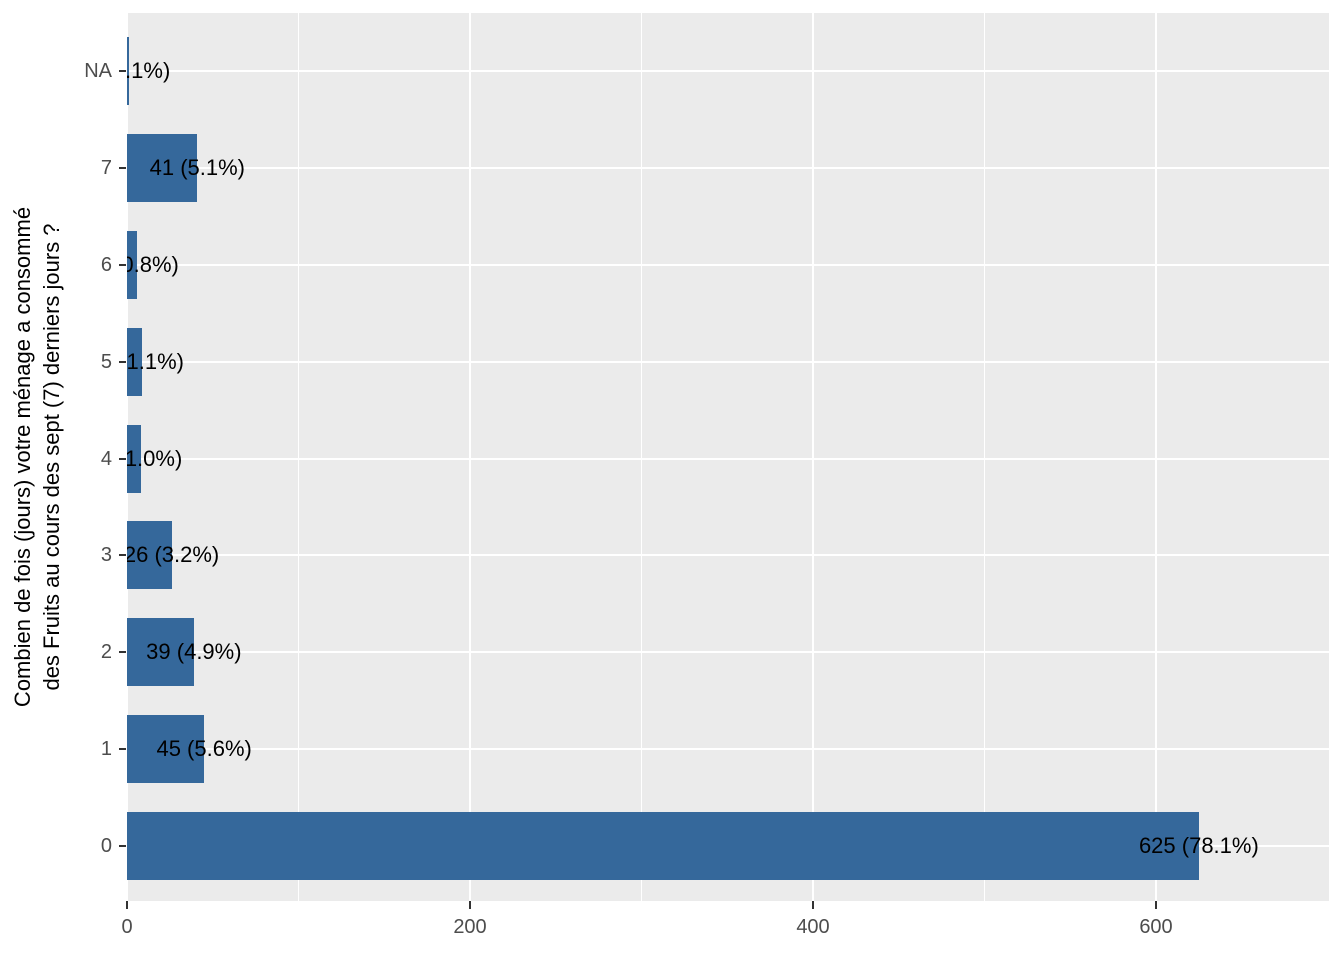 The width and height of the screenshot is (1344, 960). Describe the element at coordinates (106, 652) in the screenshot. I see `y-tick-label-2: 2` at that location.